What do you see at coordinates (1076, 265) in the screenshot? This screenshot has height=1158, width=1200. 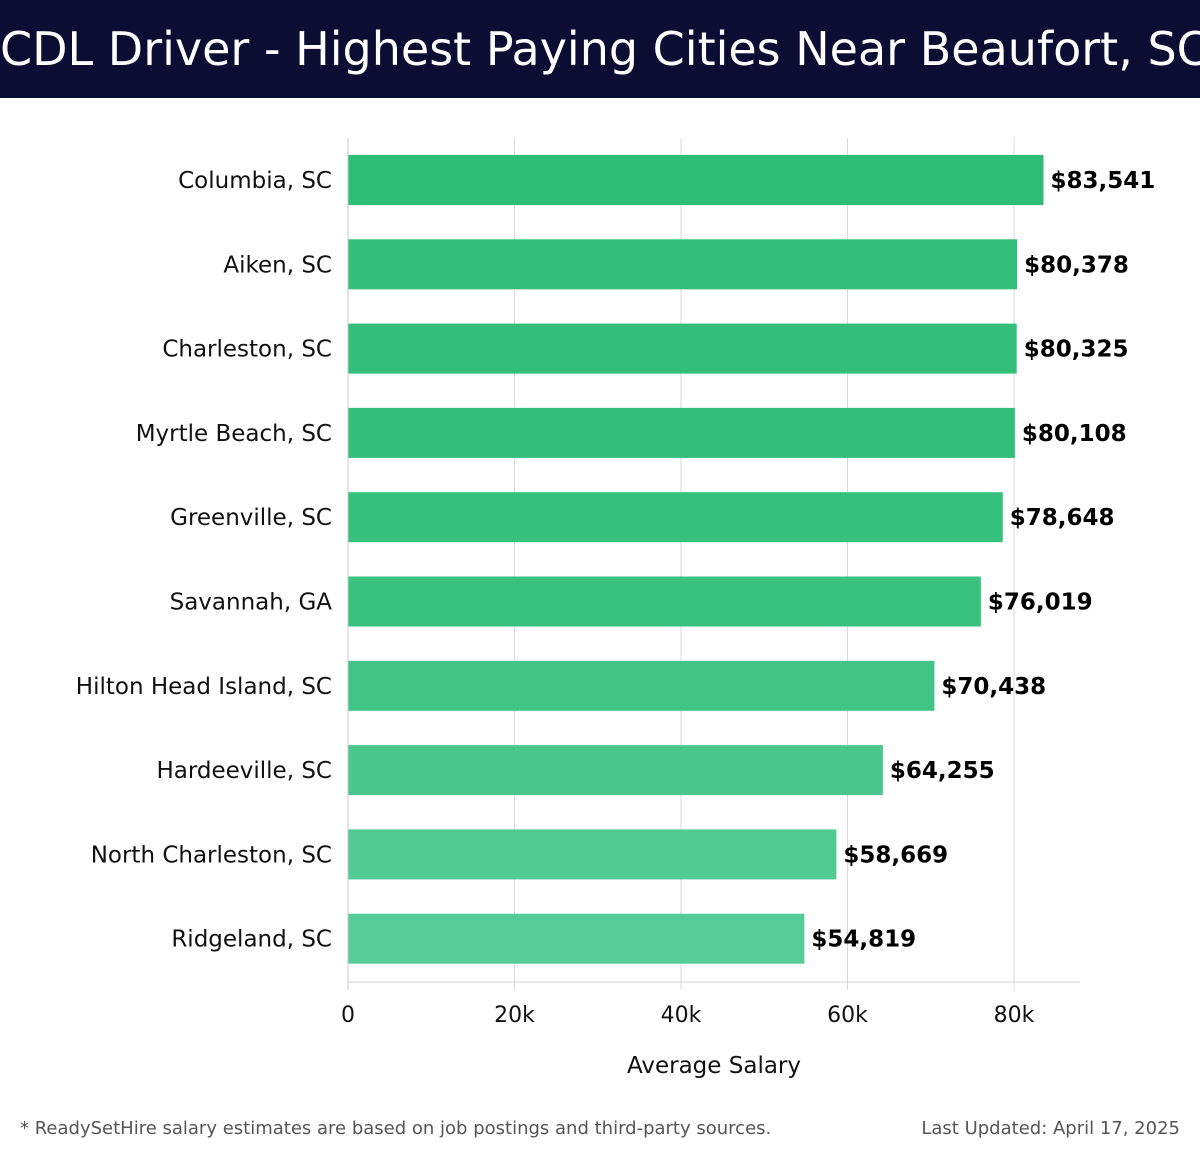 I see `value-label: $80,378` at bounding box center [1076, 265].